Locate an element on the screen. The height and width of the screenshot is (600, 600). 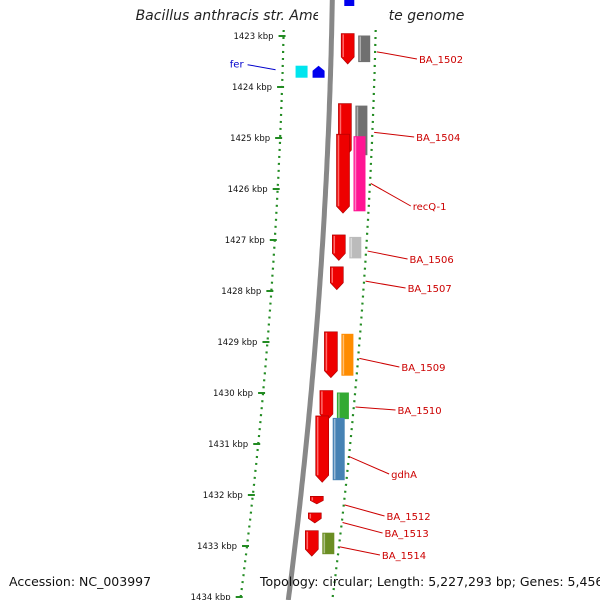
feature-block is located at coordinates (301, 71).